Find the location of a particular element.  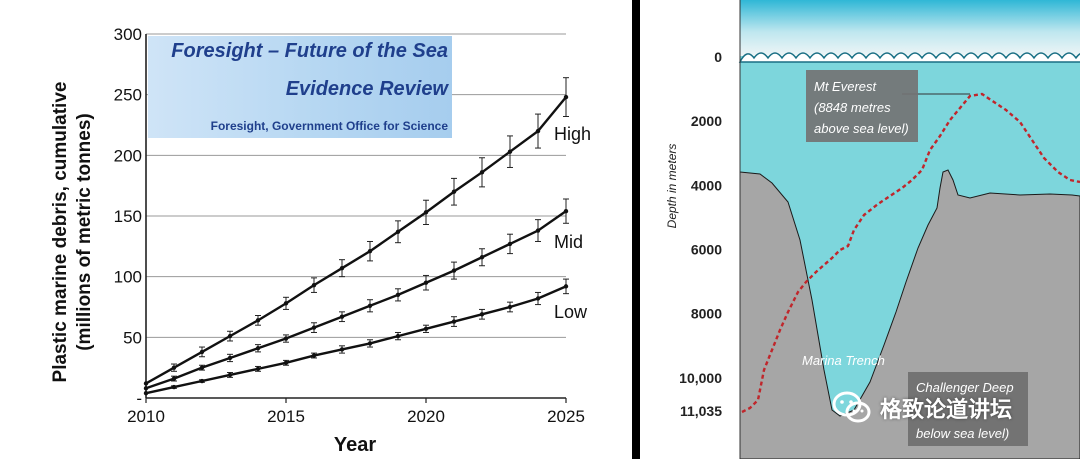

depth-axis-title: Depth in meters is located at coordinates (672, 186).